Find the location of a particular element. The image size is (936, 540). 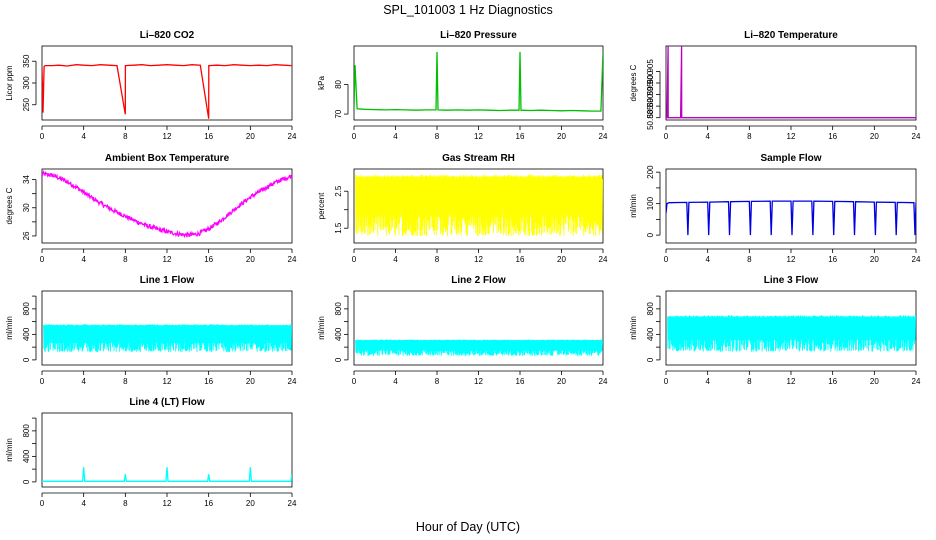

y-tick-label: 80 is located at coordinates (338, 83).